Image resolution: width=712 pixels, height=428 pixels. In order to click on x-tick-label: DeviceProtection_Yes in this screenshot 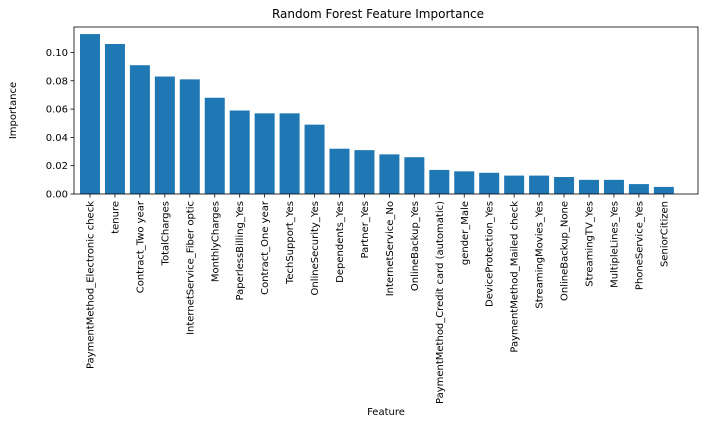, I will do `click(490, 254)`.